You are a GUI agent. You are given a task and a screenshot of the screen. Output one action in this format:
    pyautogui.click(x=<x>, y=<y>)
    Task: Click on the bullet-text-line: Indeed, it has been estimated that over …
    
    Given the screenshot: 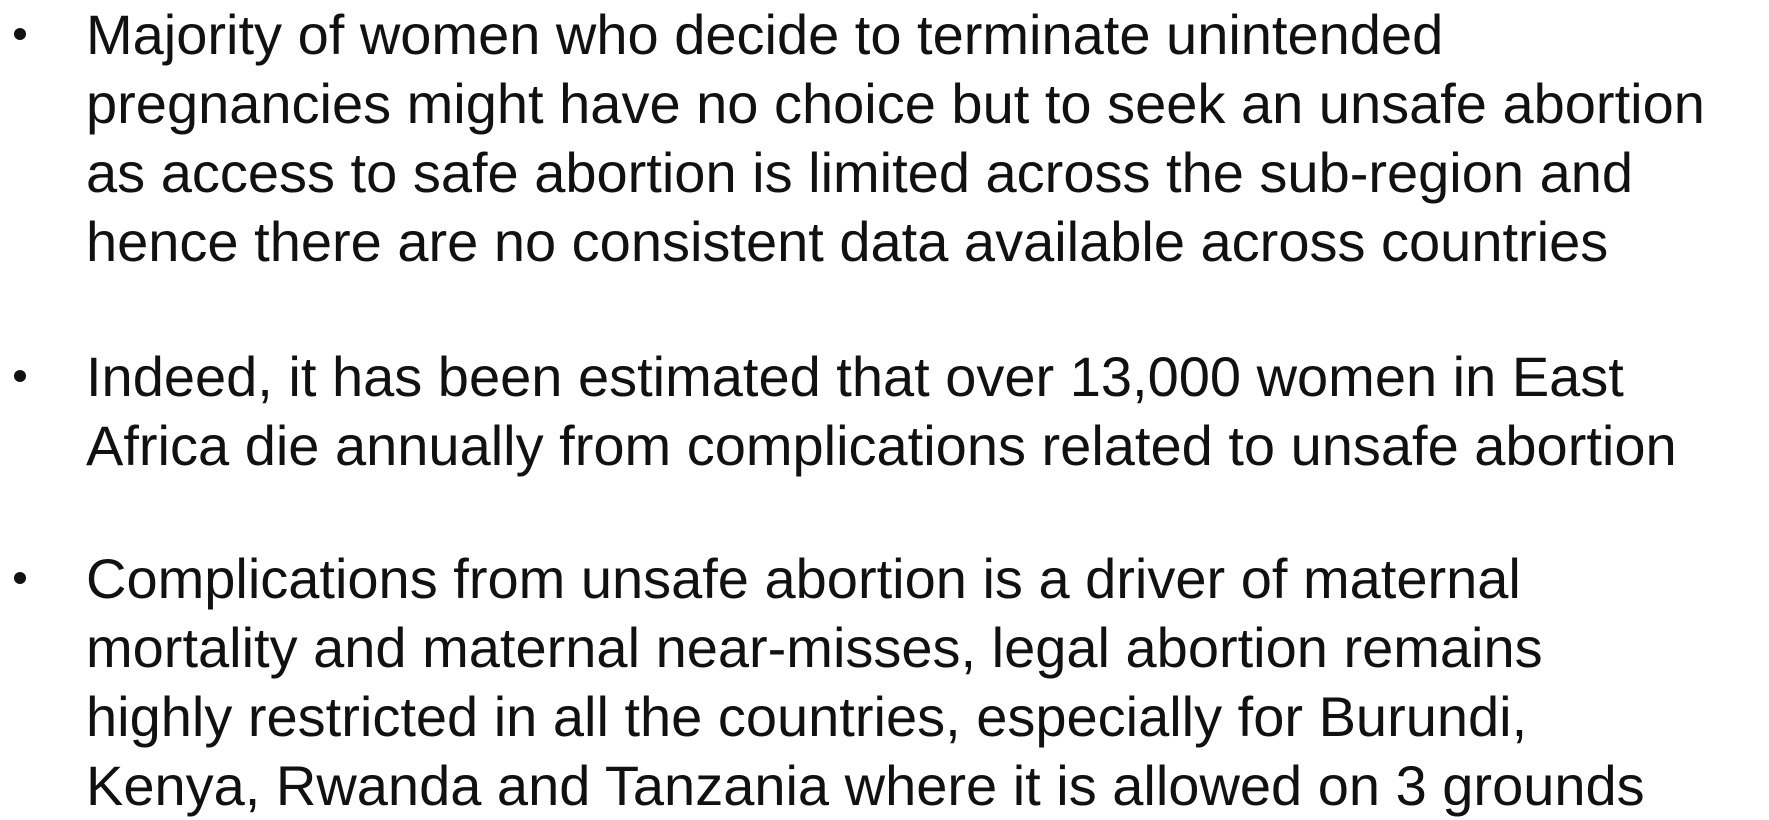 What is the action you would take?
    pyautogui.click(x=855, y=376)
    